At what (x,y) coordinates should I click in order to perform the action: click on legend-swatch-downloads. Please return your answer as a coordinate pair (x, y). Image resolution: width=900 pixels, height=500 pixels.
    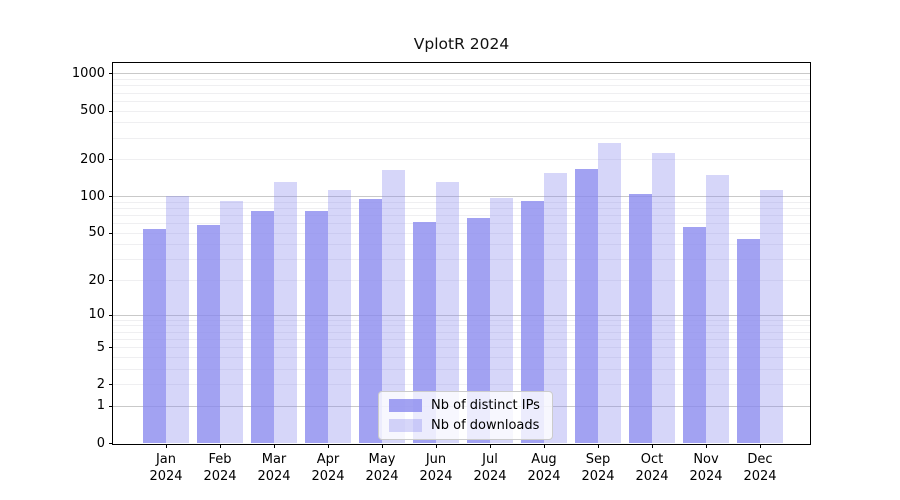
    Looking at the image, I should click on (405, 425).